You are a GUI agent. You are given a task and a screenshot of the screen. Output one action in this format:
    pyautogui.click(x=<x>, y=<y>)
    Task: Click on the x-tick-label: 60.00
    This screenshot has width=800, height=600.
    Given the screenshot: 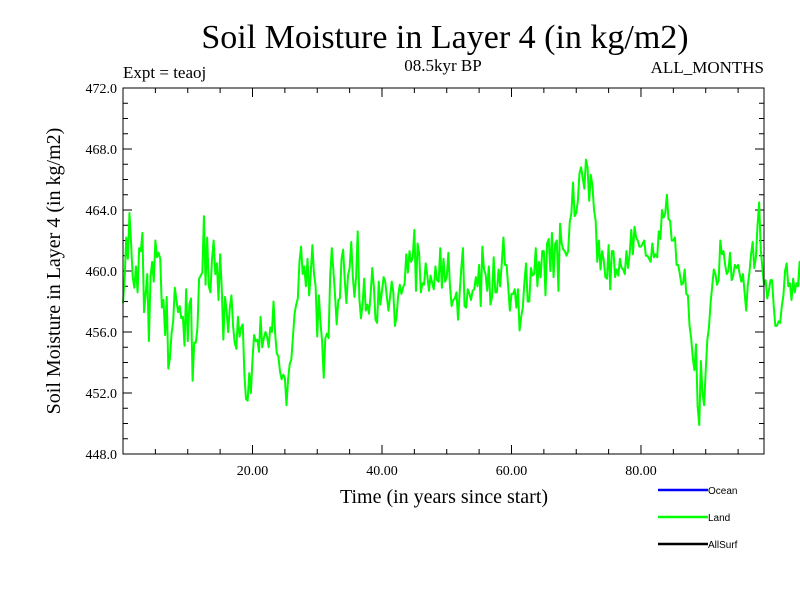 What is the action you would take?
    pyautogui.click(x=512, y=471)
    